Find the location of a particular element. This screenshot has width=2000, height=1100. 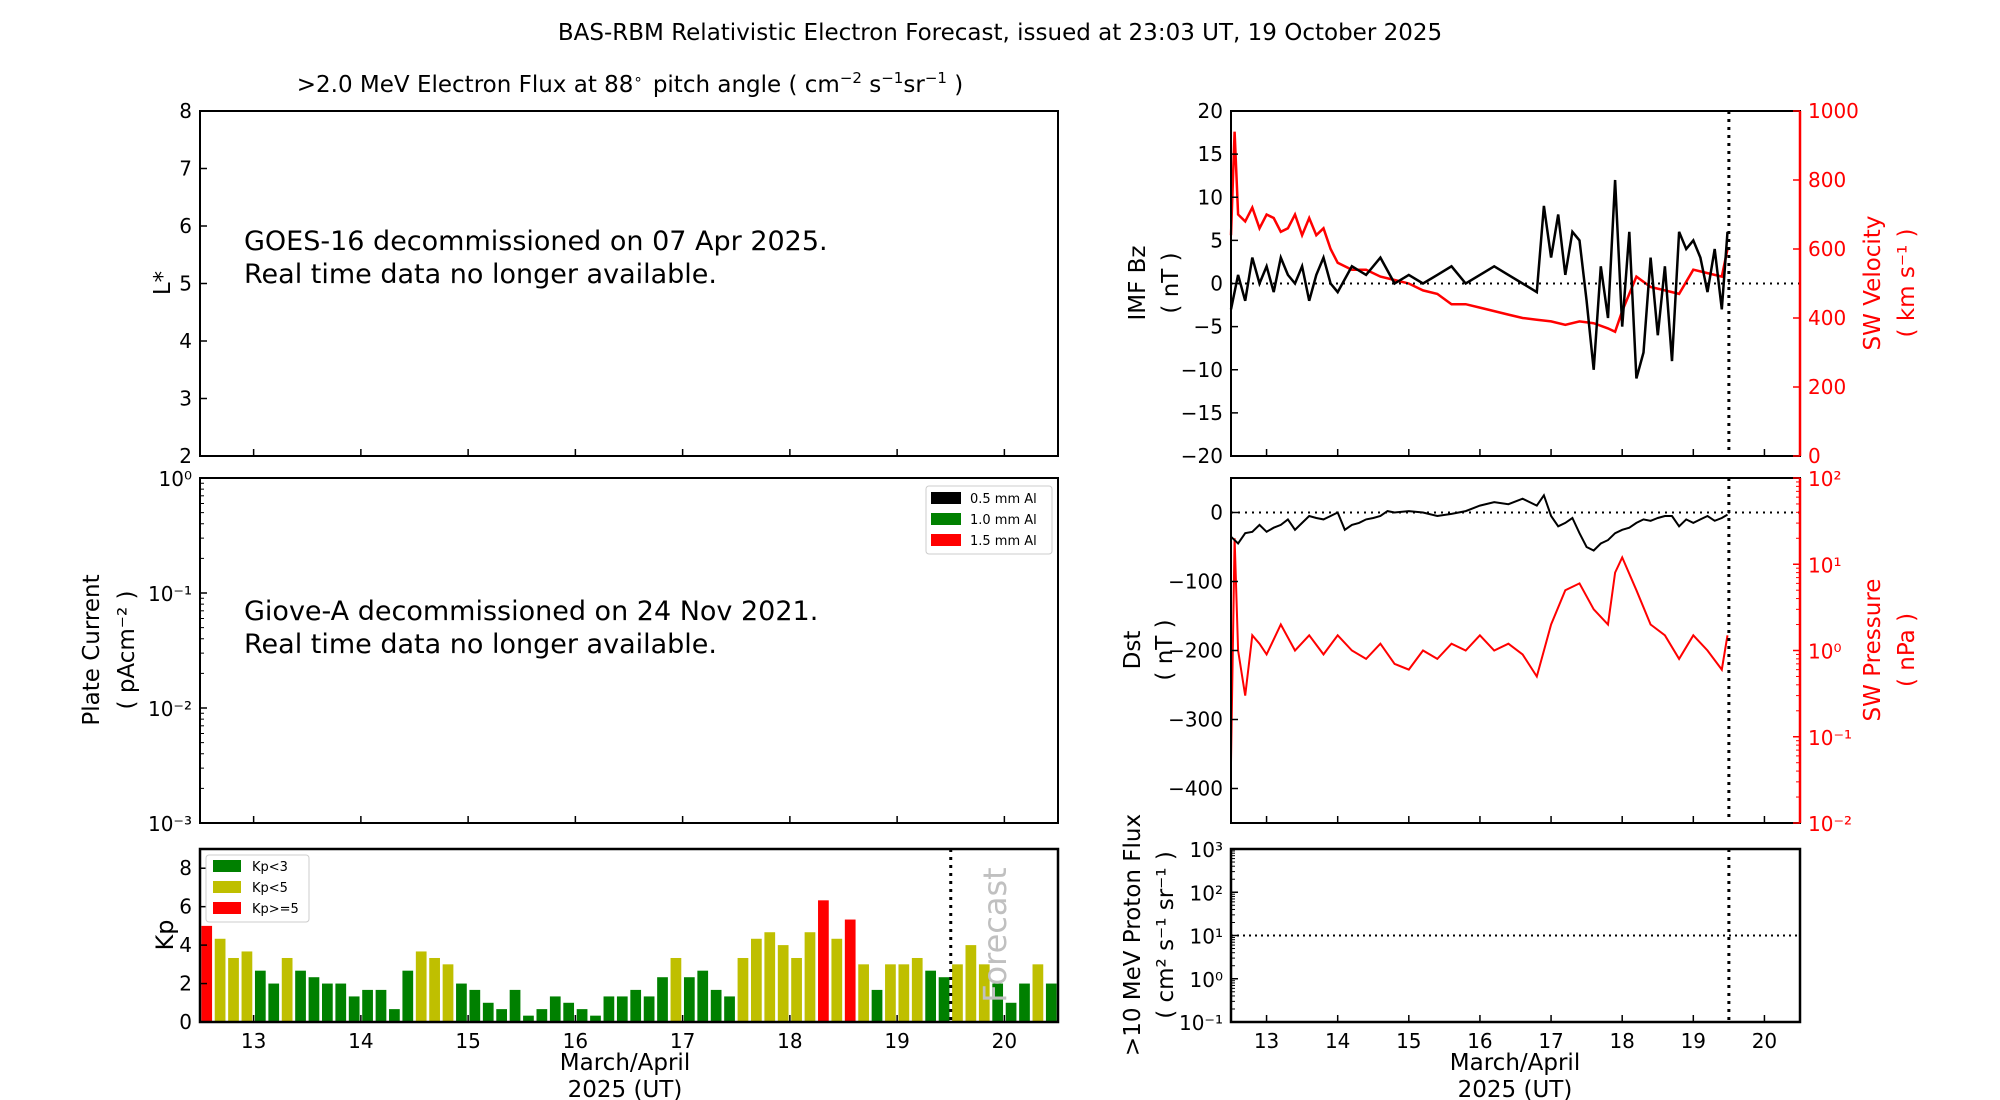

legend-swatch-black is located at coordinates (946, 498).